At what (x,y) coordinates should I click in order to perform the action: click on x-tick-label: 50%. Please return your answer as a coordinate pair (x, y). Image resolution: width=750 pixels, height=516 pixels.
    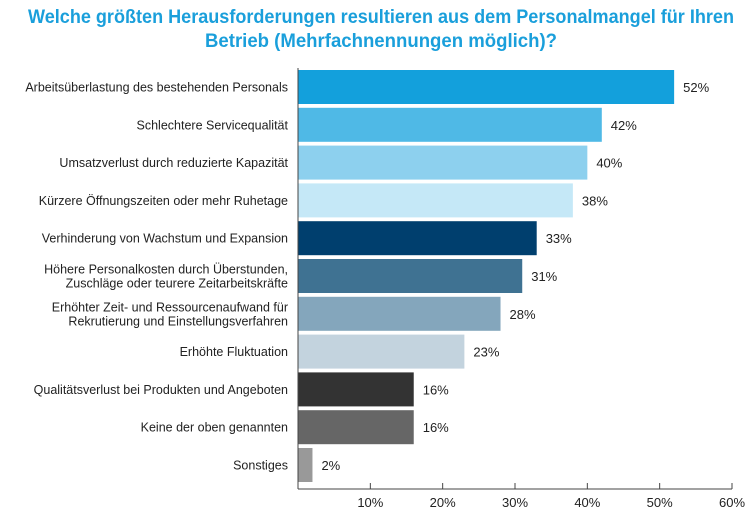
    Looking at the image, I should click on (660, 502).